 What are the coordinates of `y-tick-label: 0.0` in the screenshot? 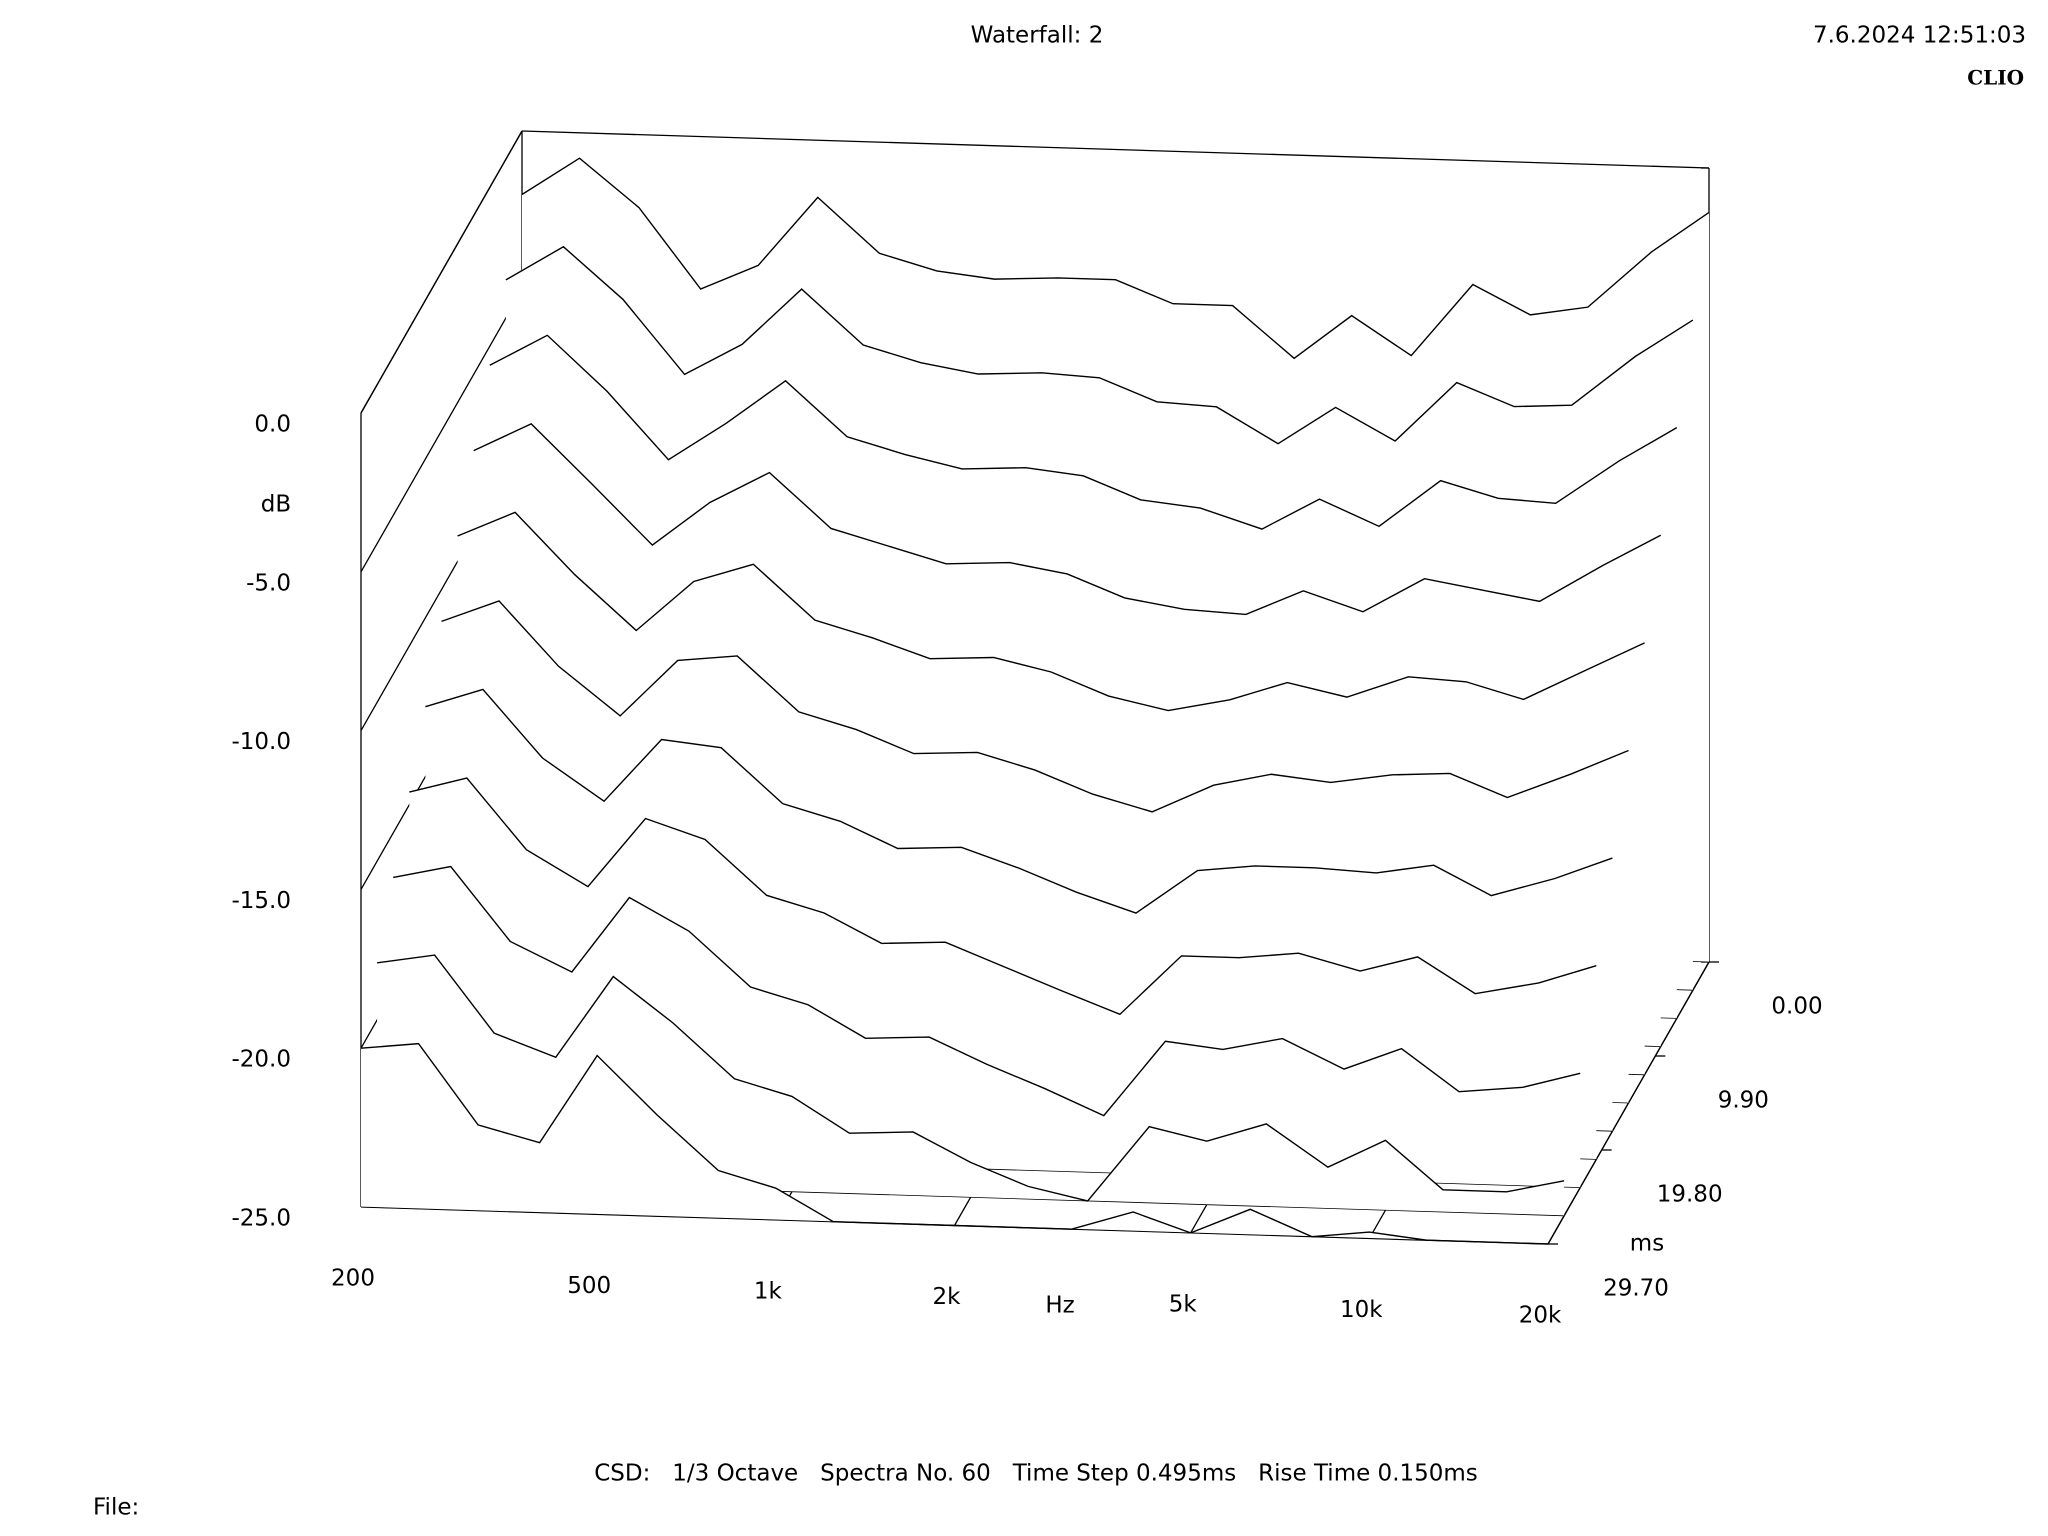 It's located at (272, 425).